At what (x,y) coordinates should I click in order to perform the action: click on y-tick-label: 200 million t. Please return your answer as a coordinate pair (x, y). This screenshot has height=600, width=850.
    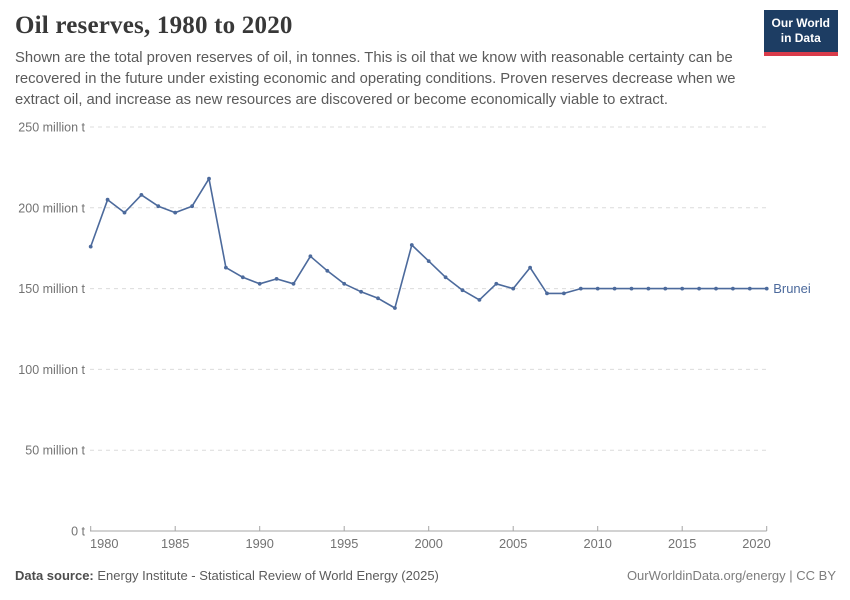
    Looking at the image, I should click on (51, 208).